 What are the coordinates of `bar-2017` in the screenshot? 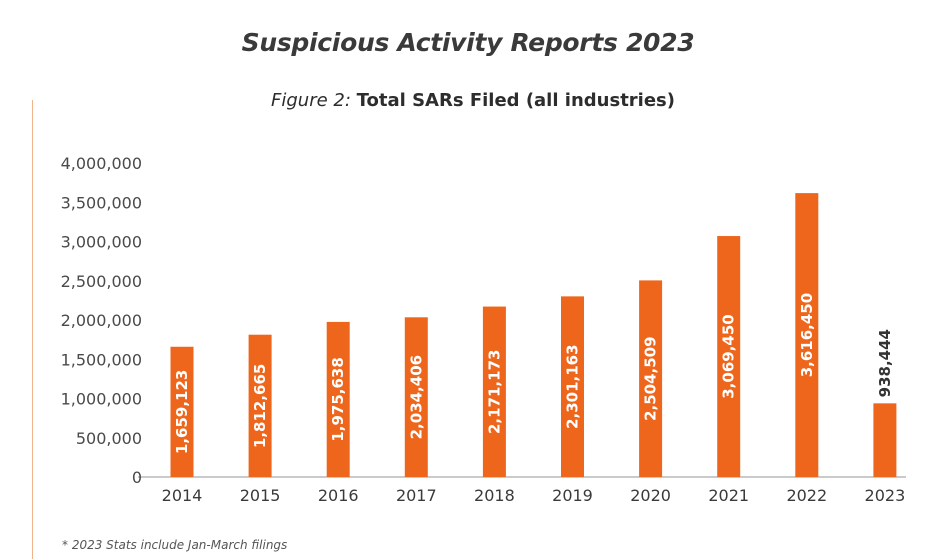 It's located at (416, 397).